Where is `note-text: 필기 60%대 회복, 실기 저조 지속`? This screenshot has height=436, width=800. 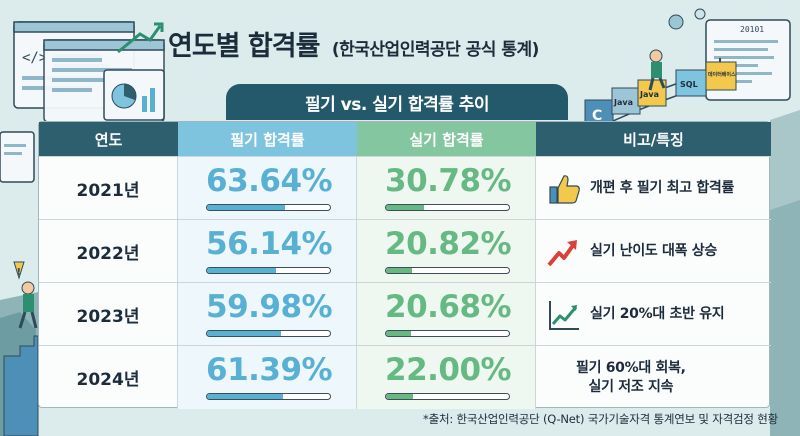
note-text: 필기 60%대 회복, 실기 저조 지속 is located at coordinates (631, 378).